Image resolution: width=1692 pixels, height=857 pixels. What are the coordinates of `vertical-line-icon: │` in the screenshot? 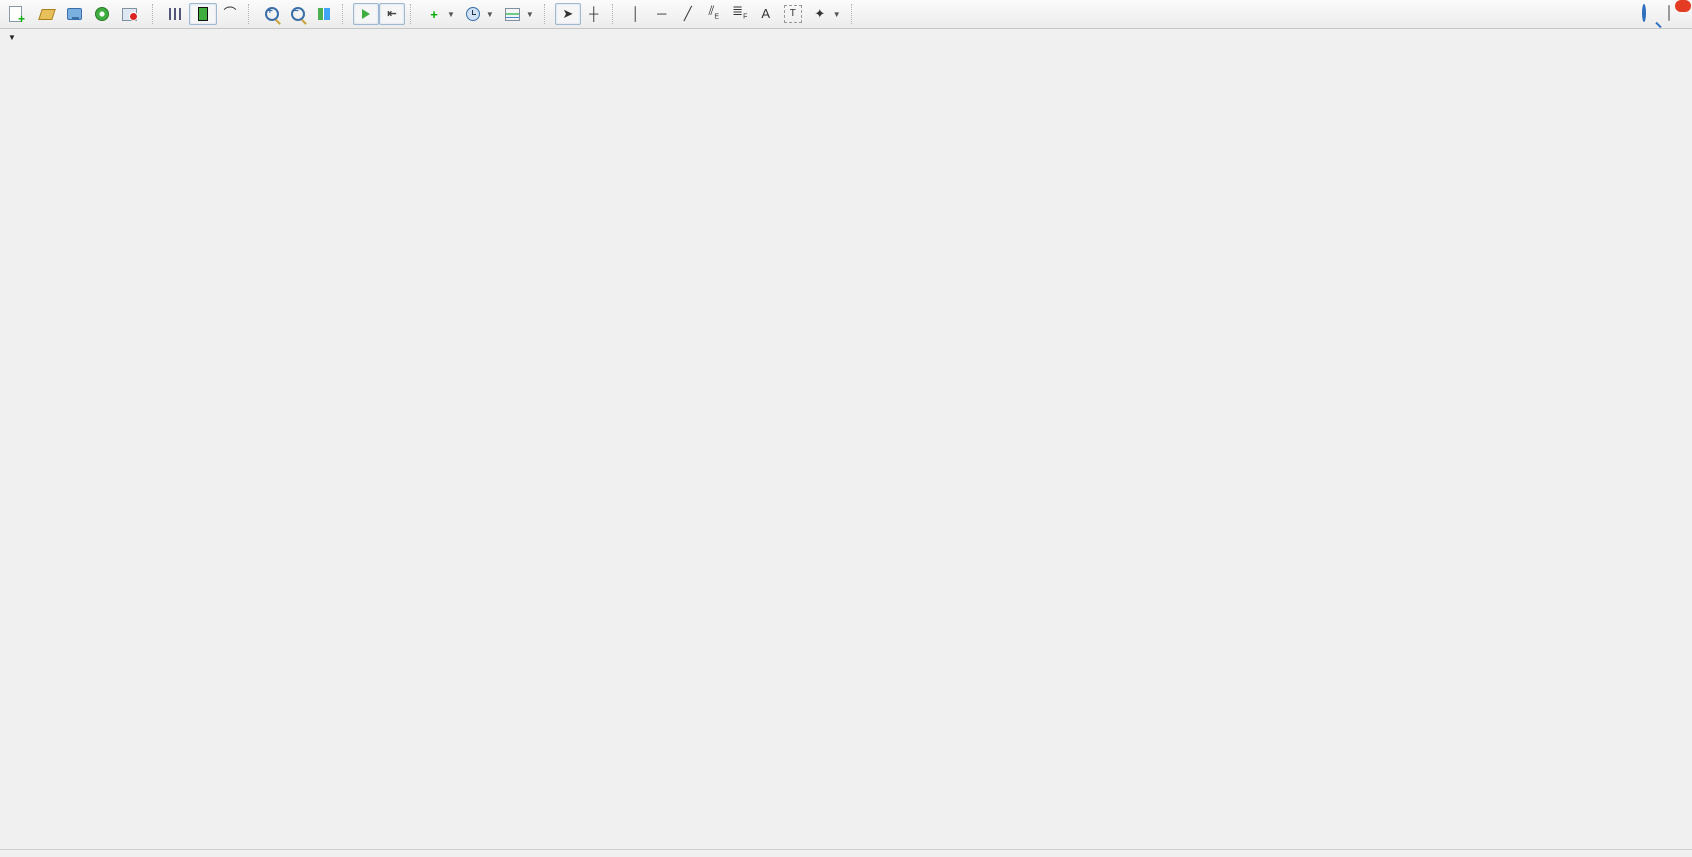 It's located at (635, 13).